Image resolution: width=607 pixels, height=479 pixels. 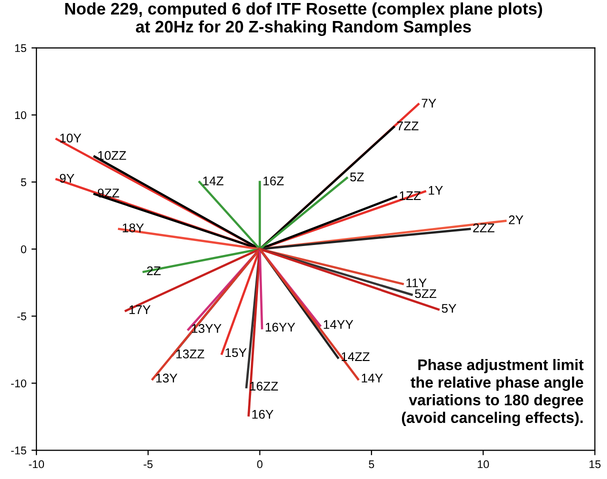 What do you see at coordinates (595, 464) in the screenshot?
I see `x-tick-label: 15` at bounding box center [595, 464].